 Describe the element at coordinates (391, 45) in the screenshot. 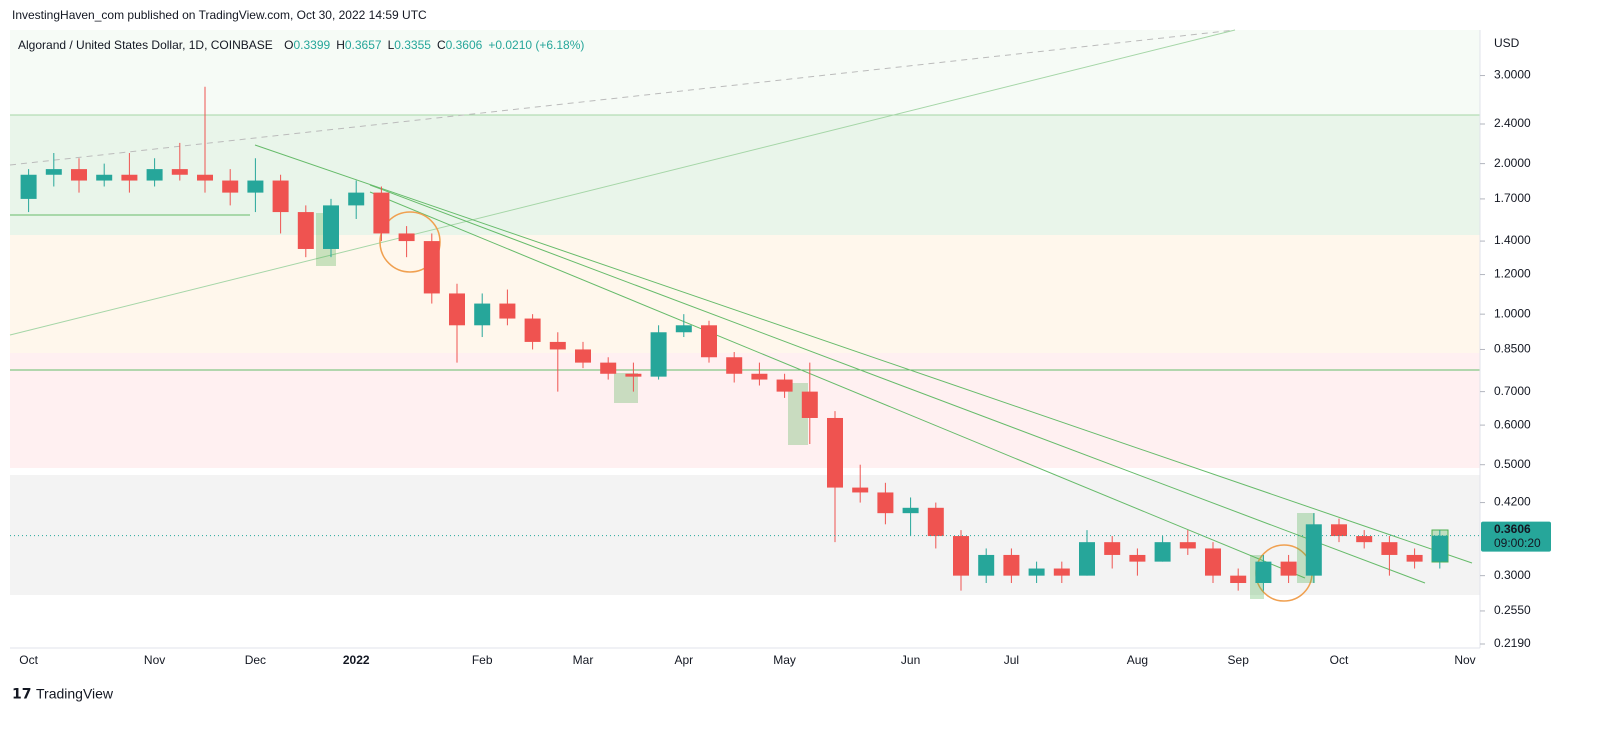

I see `legend-key: L` at that location.